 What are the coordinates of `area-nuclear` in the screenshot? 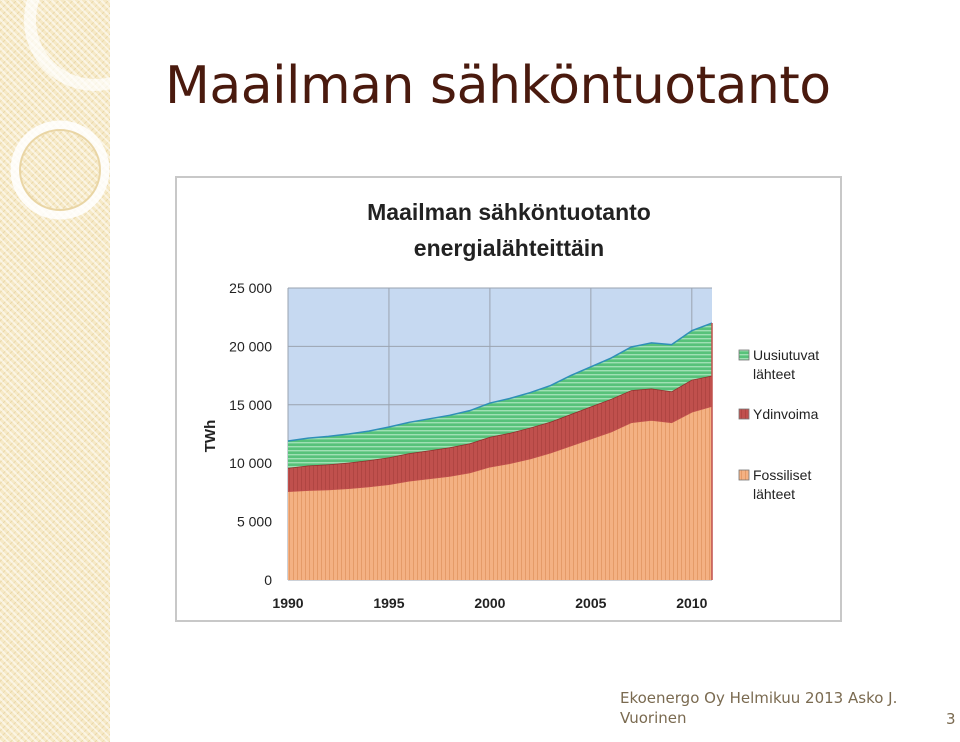 It's located at (500, 433).